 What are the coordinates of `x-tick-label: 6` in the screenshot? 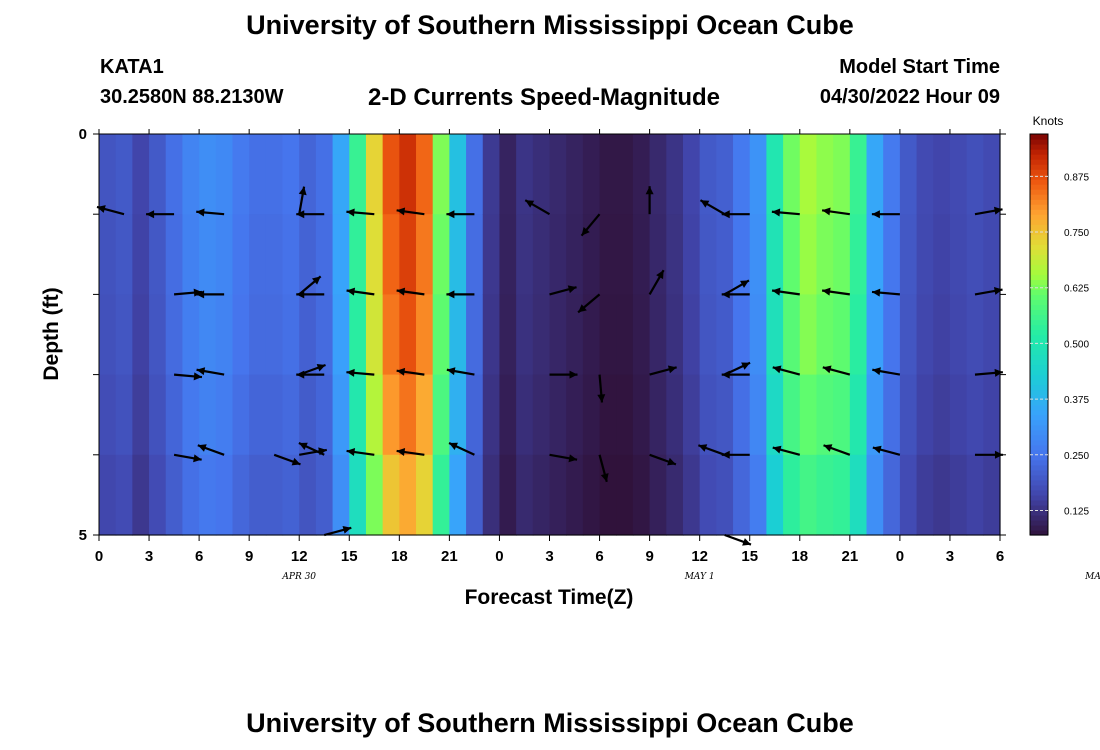 It's located at (599, 556).